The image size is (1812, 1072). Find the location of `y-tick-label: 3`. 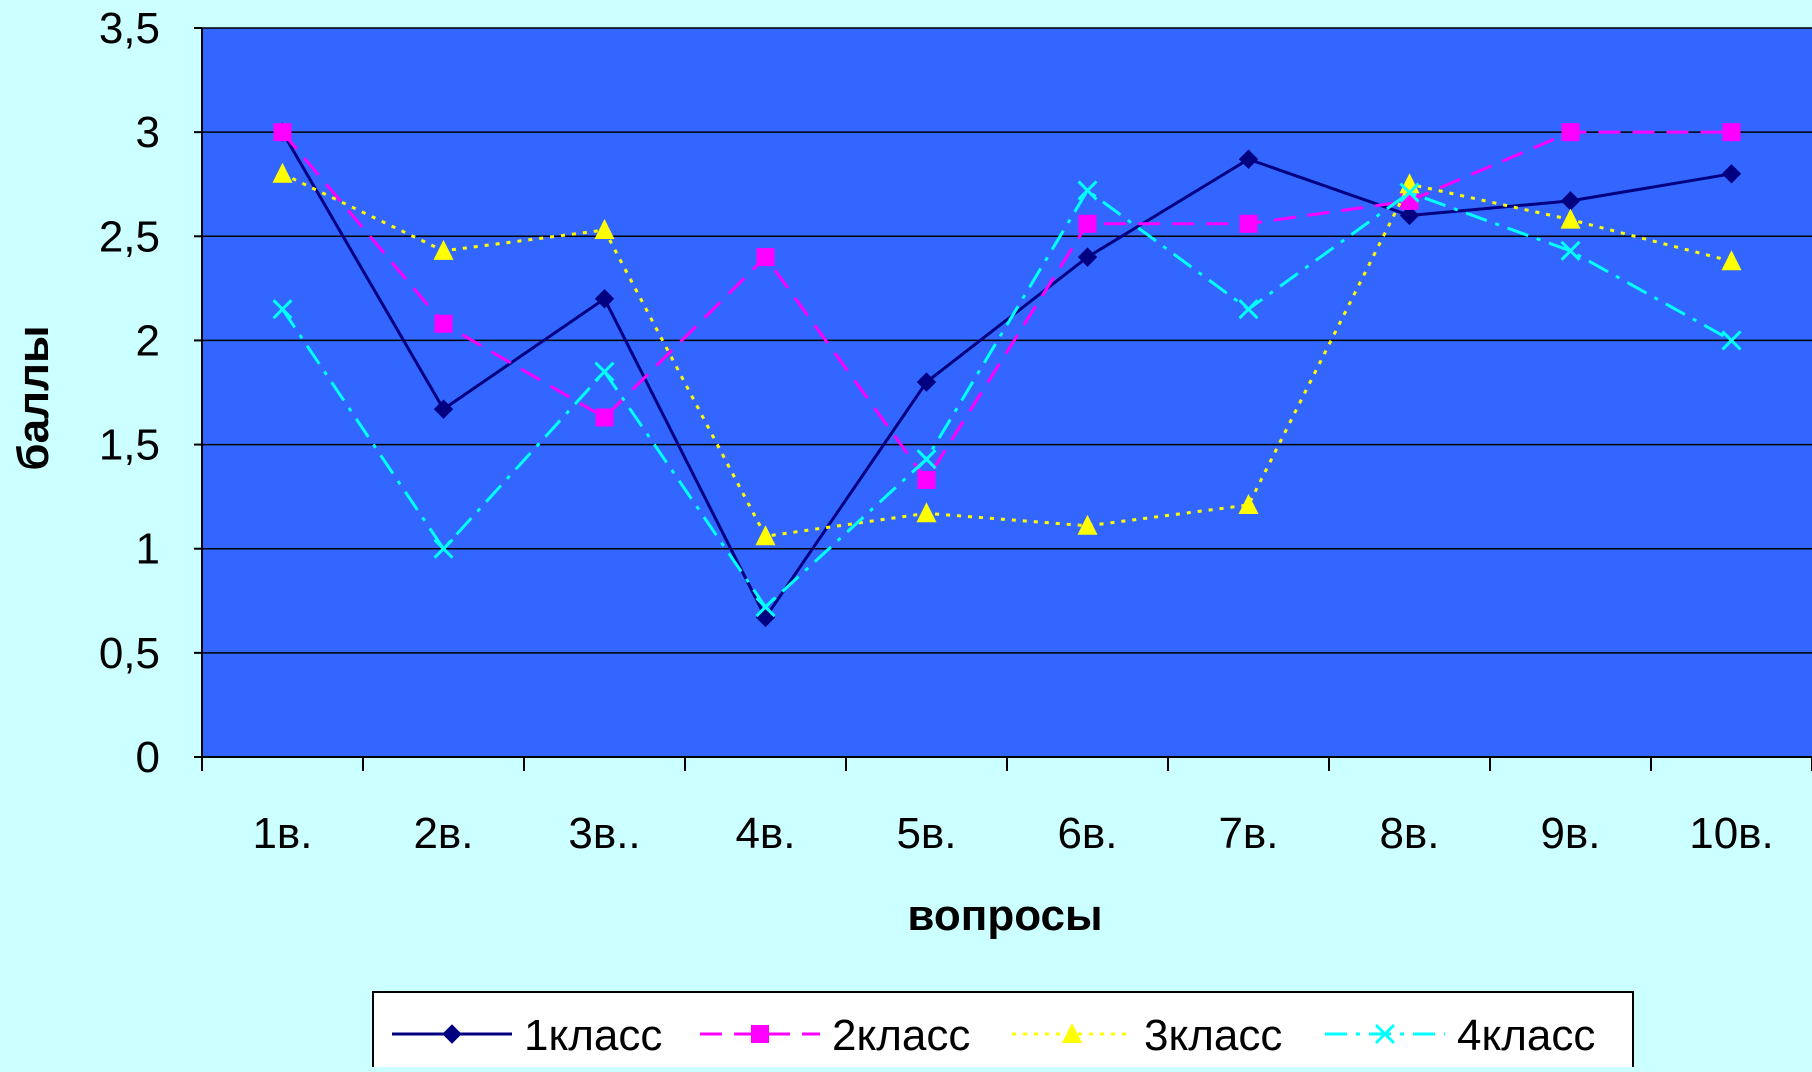

y-tick-label: 3 is located at coordinates (148, 132).